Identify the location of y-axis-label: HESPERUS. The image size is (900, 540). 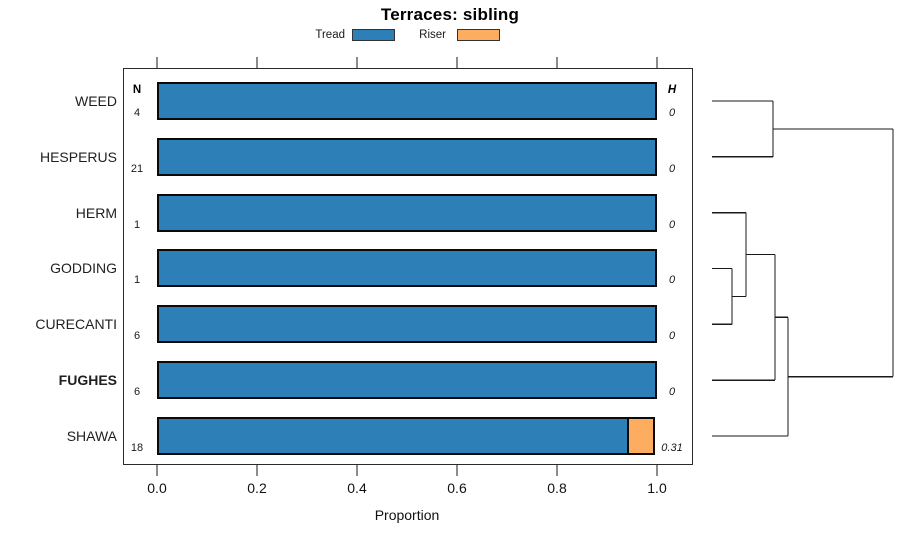
(78, 156).